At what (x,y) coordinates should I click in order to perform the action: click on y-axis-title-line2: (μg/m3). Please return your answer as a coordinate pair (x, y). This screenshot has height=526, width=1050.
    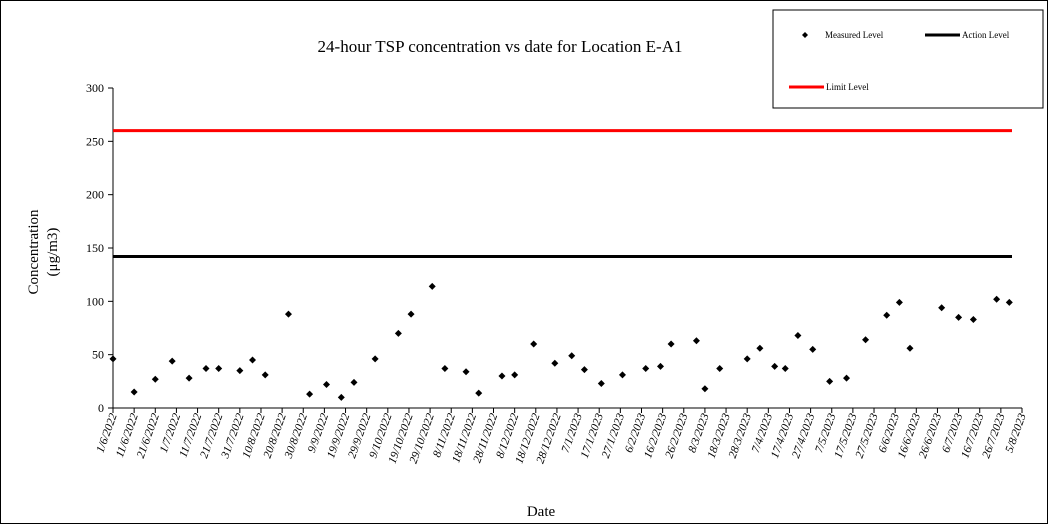
    Looking at the image, I should click on (53, 252).